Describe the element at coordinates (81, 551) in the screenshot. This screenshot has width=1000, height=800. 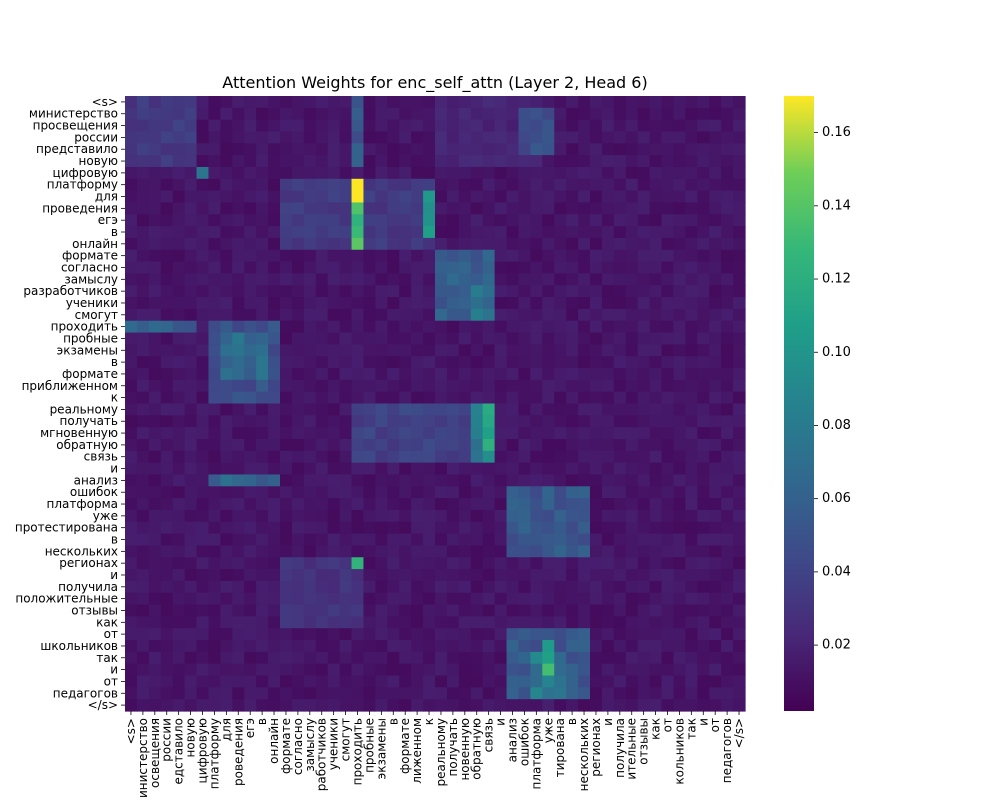
I see `y-tick-label: нескольких` at that location.